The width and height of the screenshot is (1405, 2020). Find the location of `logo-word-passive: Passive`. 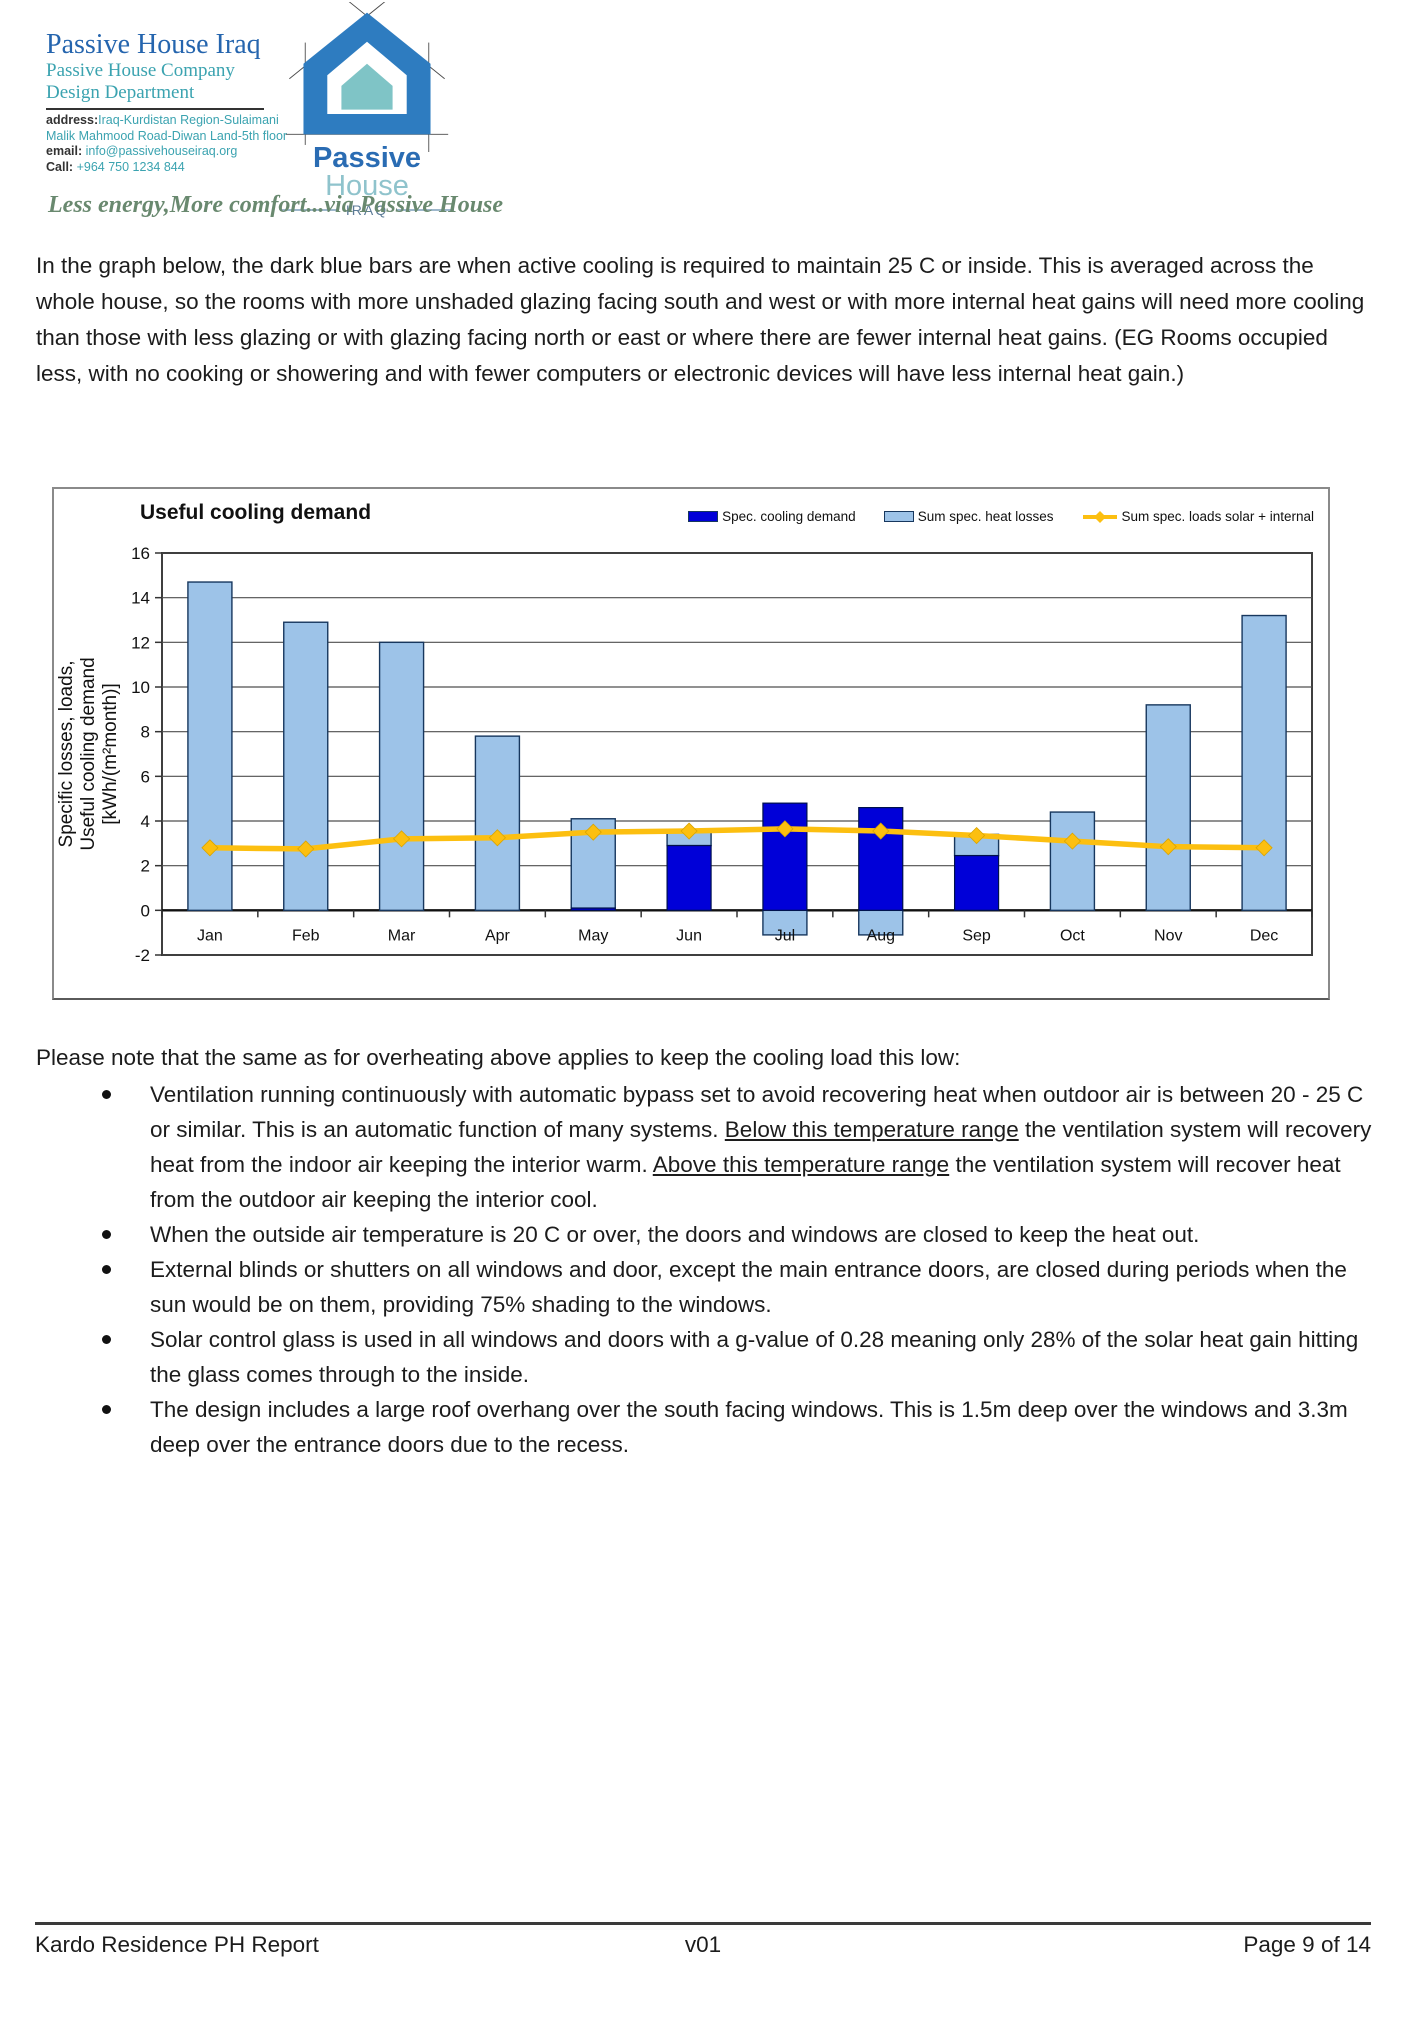

logo-word-passive: Passive is located at coordinates (367, 158).